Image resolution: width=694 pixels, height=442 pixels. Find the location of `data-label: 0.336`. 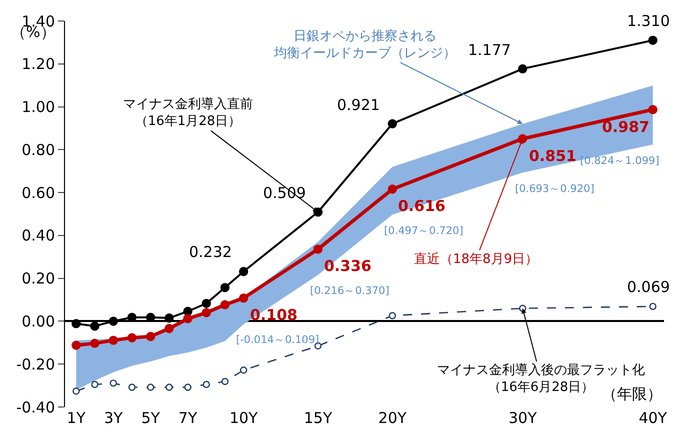

data-label: 0.336 is located at coordinates (348, 266).